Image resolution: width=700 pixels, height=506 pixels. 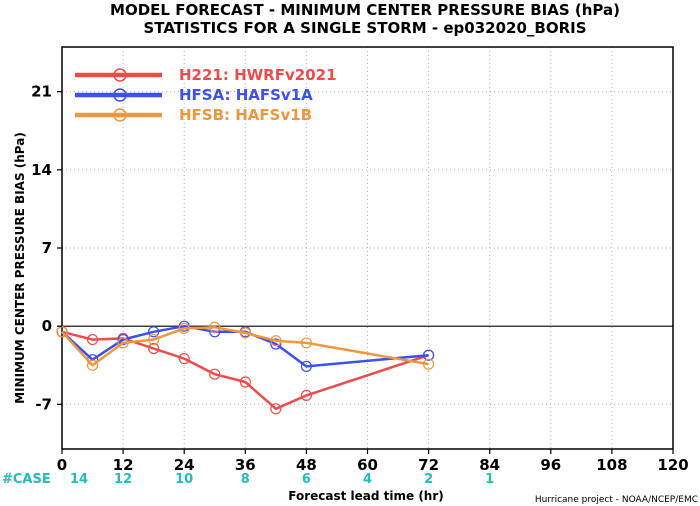 What do you see at coordinates (428, 479) in the screenshot?
I see `case-count: 2` at bounding box center [428, 479].